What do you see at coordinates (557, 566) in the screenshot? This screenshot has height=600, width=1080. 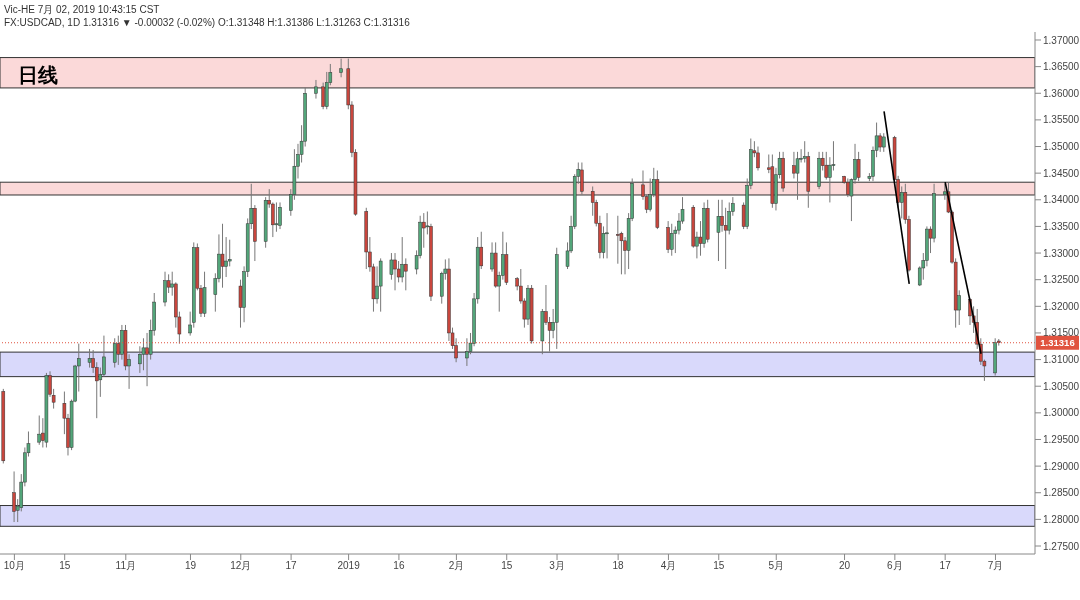 I see `x-tick-label: 3月` at bounding box center [557, 566].